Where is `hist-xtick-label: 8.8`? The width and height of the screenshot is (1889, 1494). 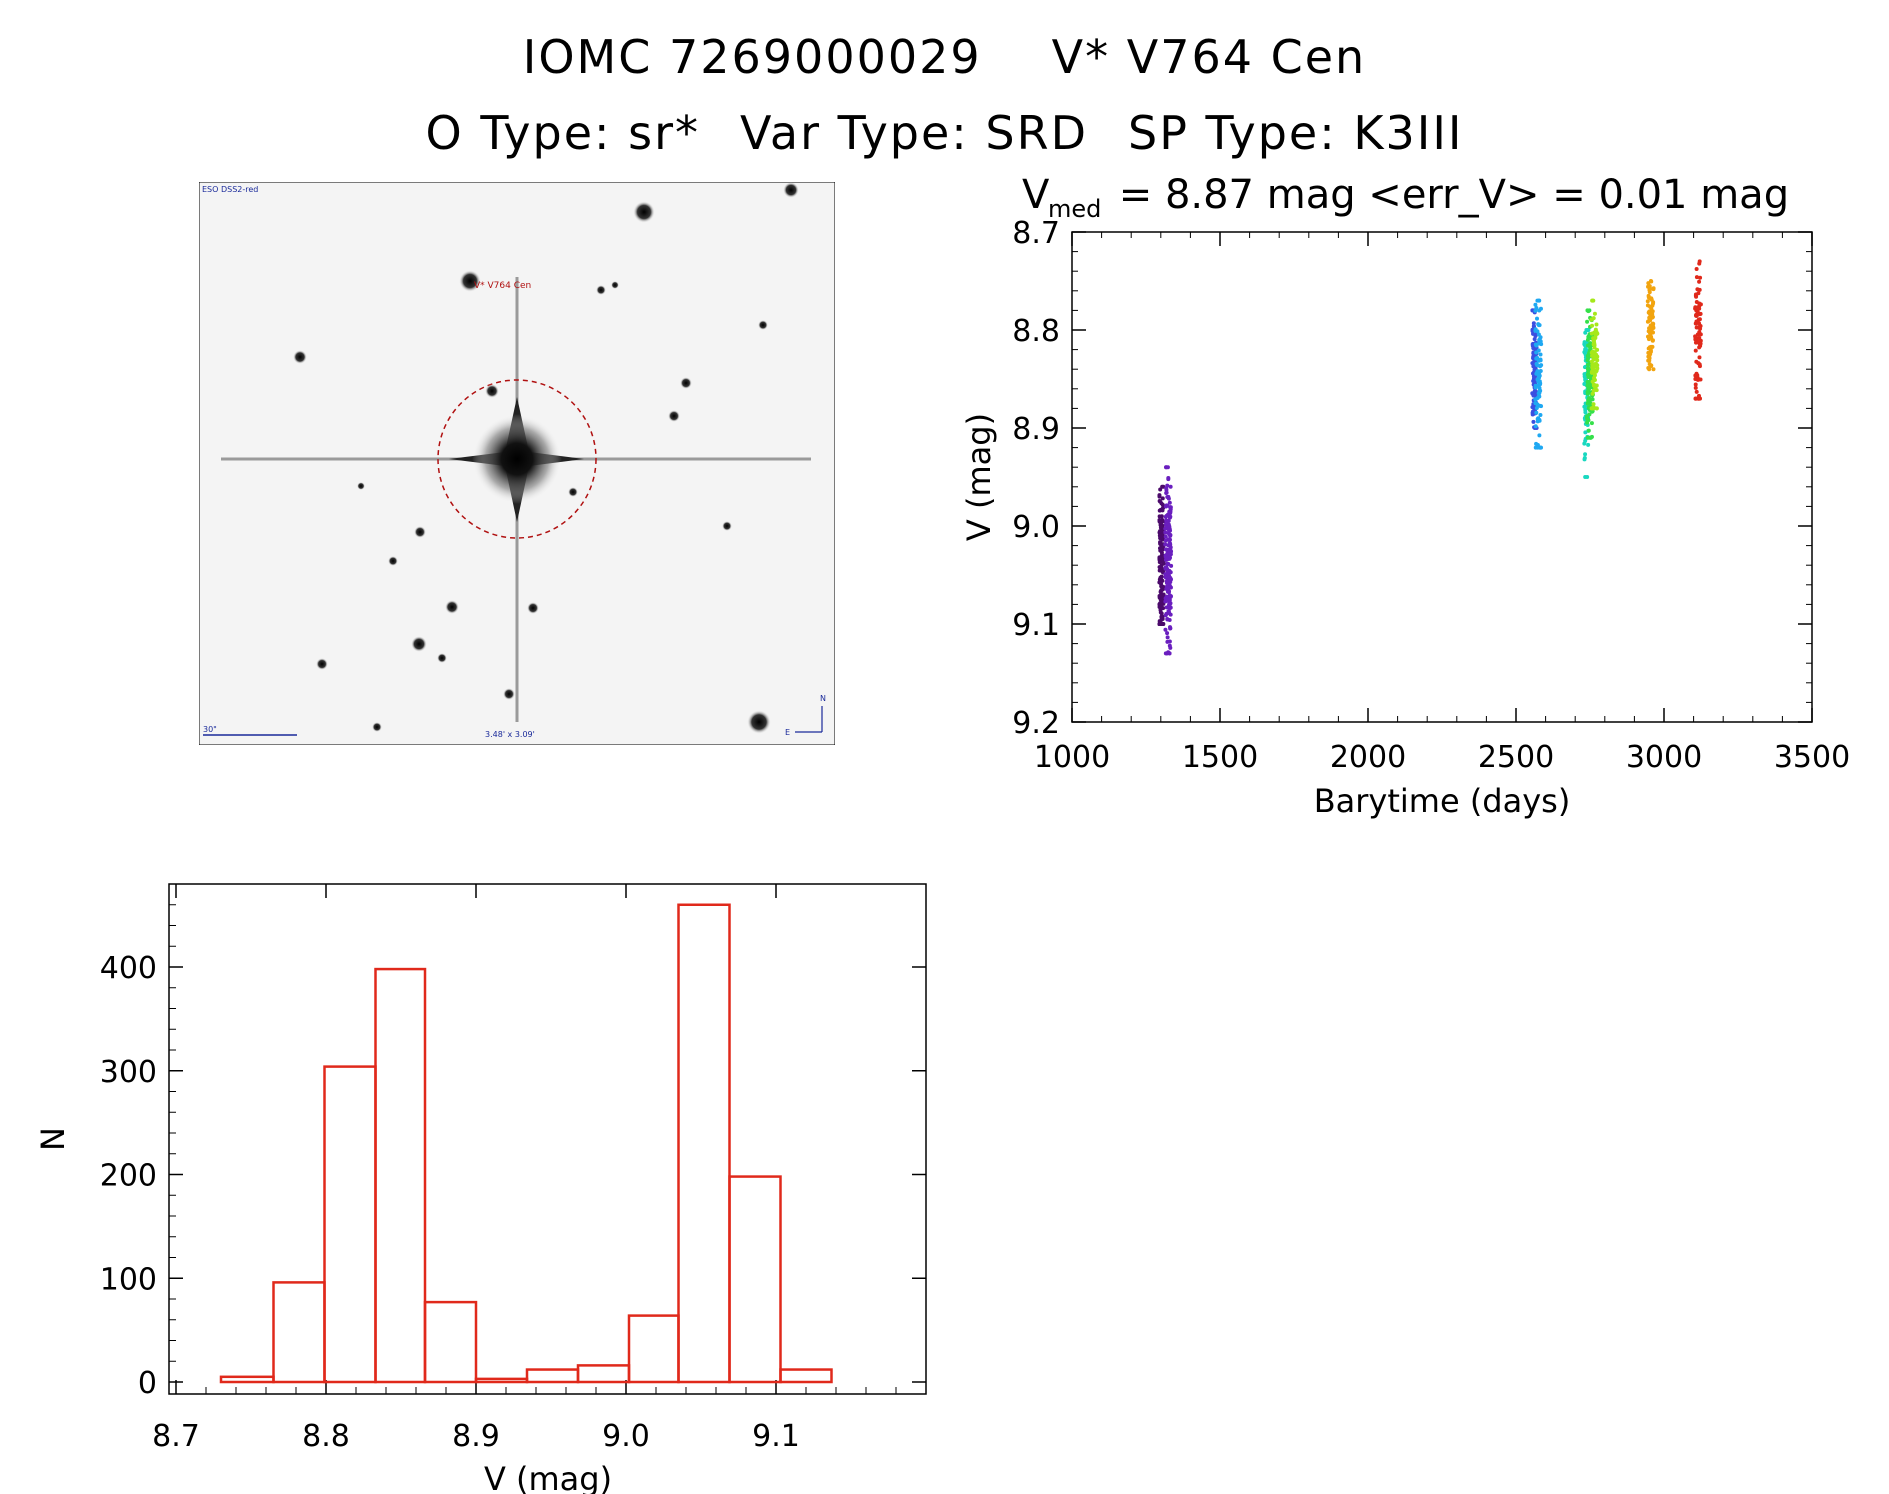
hist-xtick-label: 8.8 is located at coordinates (326, 1436).